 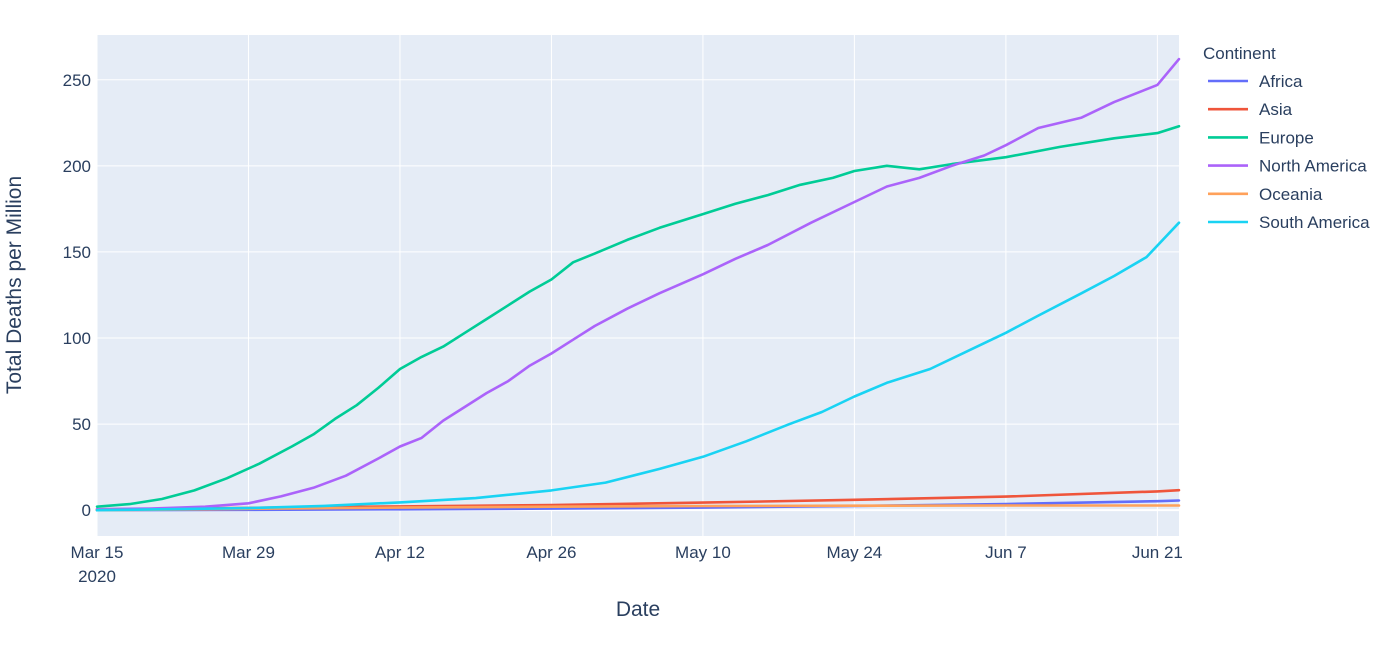 I want to click on y-tick-label: 100, so click(x=77, y=338).